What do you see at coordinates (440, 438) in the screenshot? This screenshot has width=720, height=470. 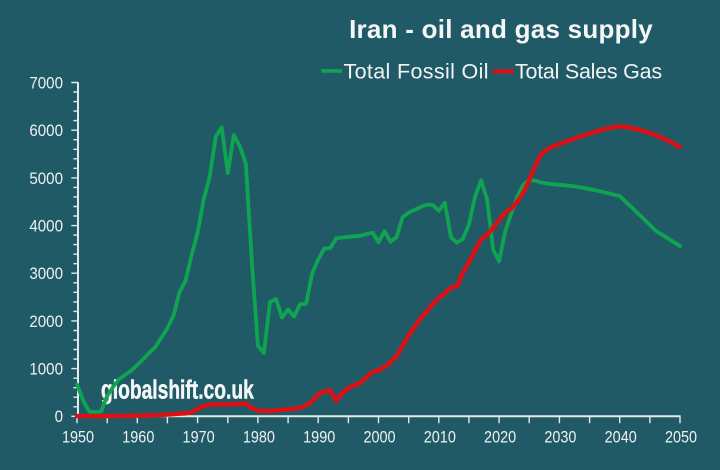 I see `svg-text: 2010` at bounding box center [440, 438].